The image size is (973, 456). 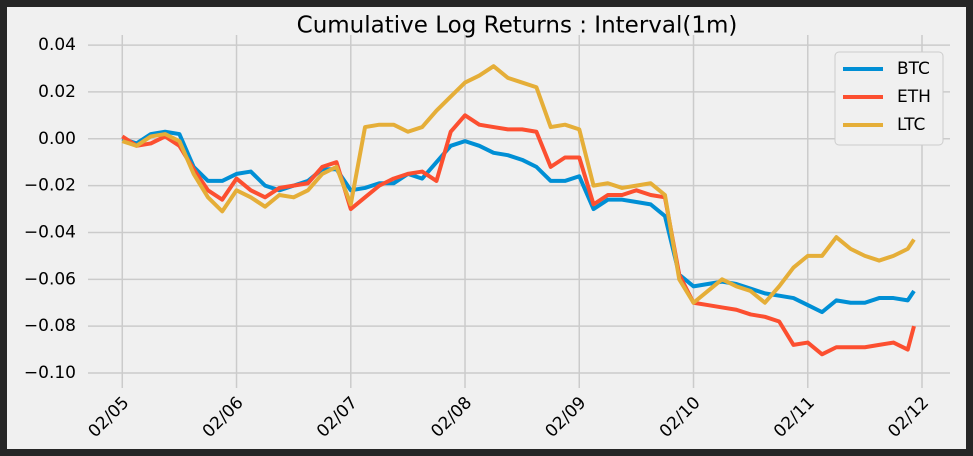 I want to click on y-tick-label: −0.06, so click(x=50, y=279).